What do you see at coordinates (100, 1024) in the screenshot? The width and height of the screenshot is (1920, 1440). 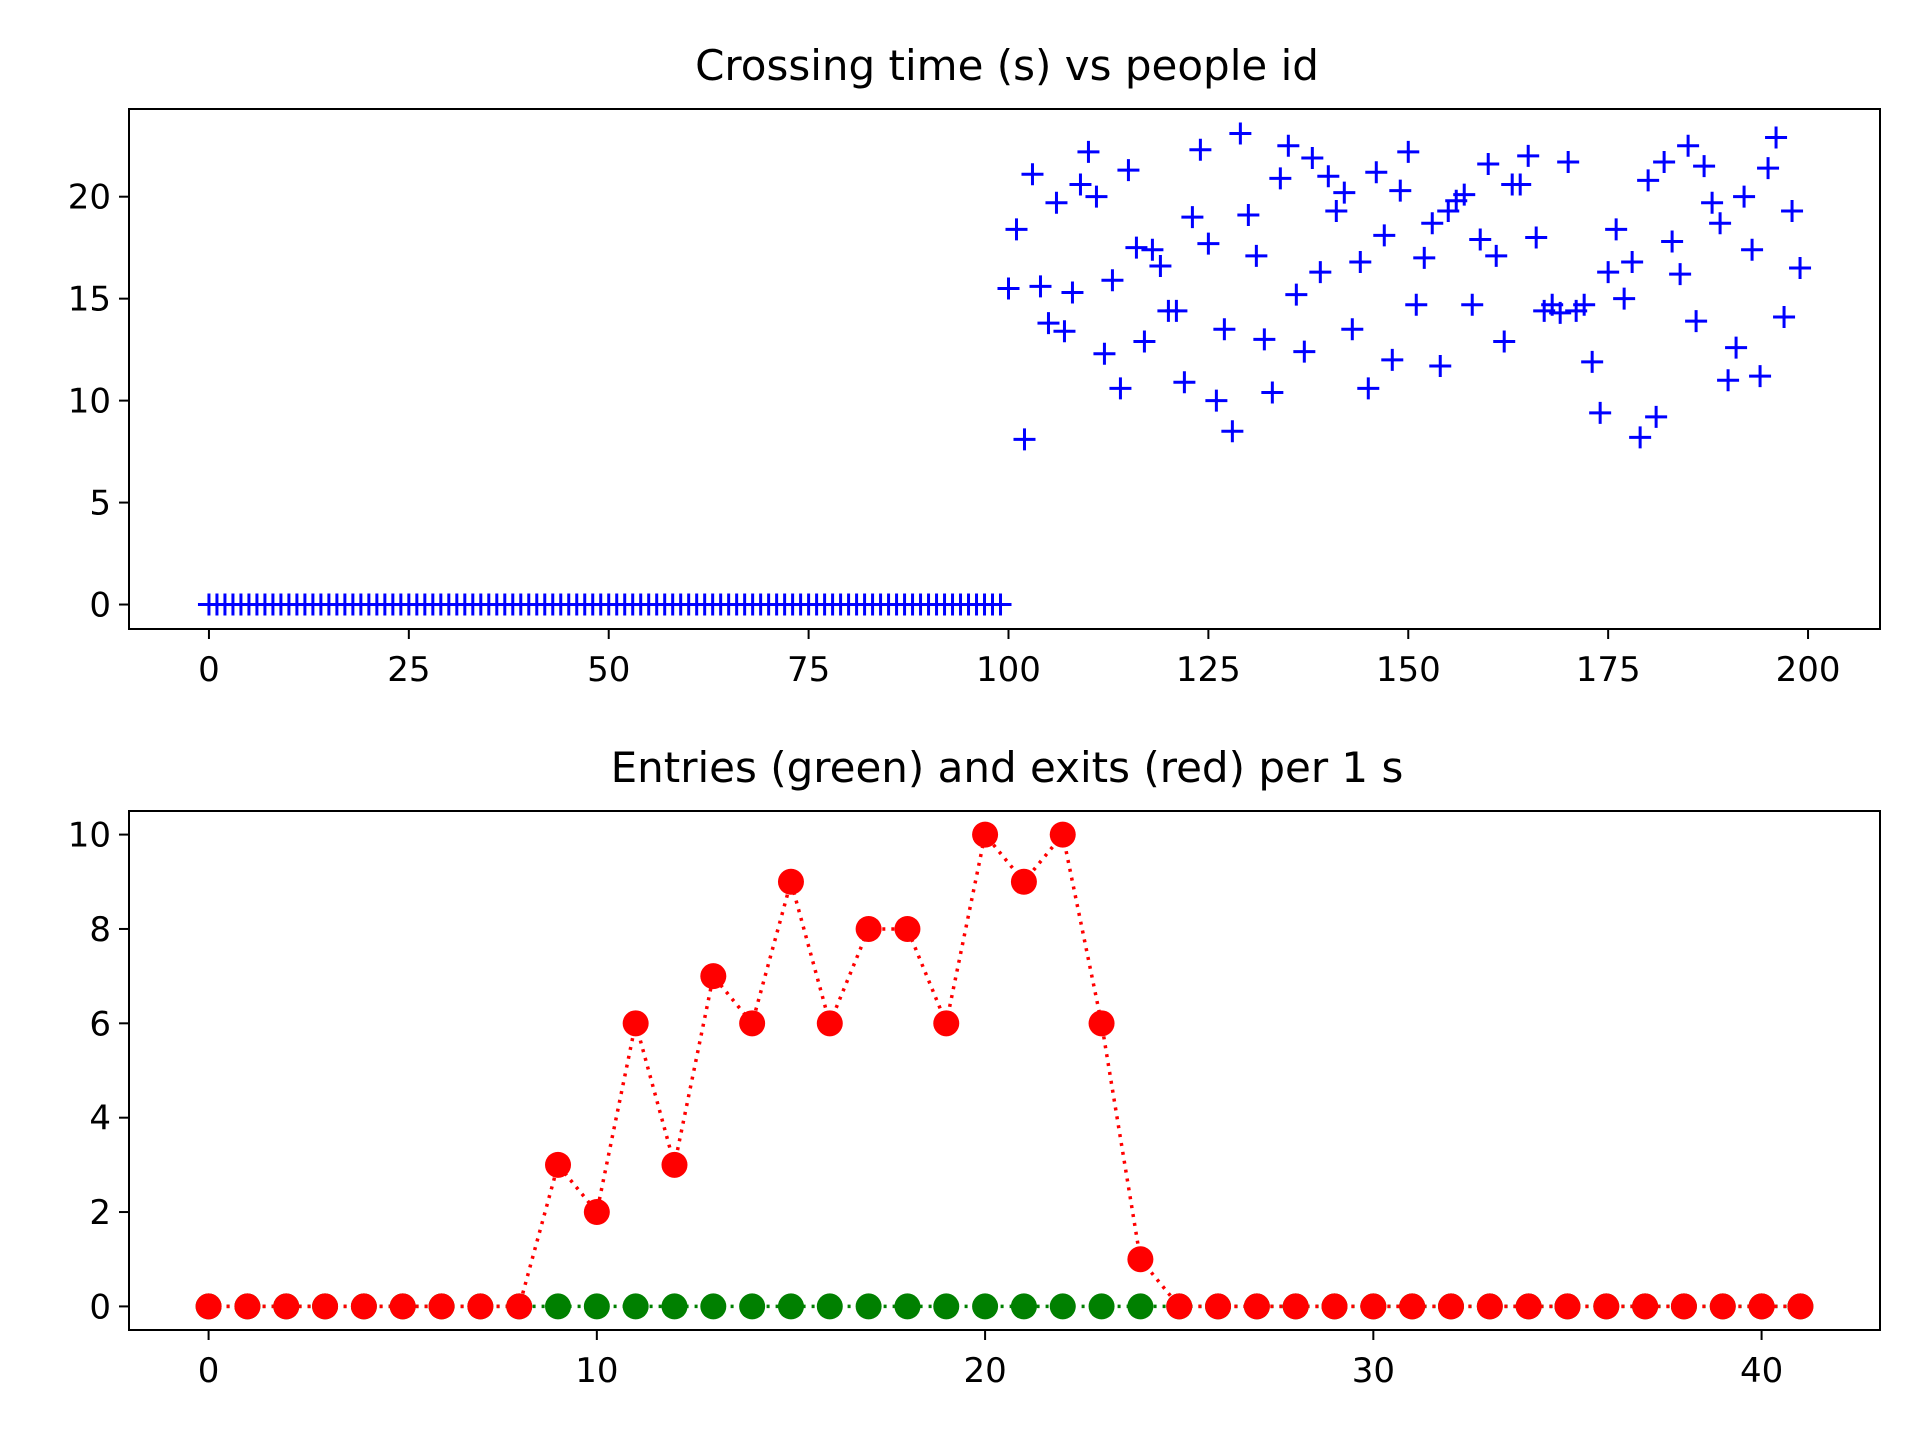 I see `y-tick-label: 6` at bounding box center [100, 1024].